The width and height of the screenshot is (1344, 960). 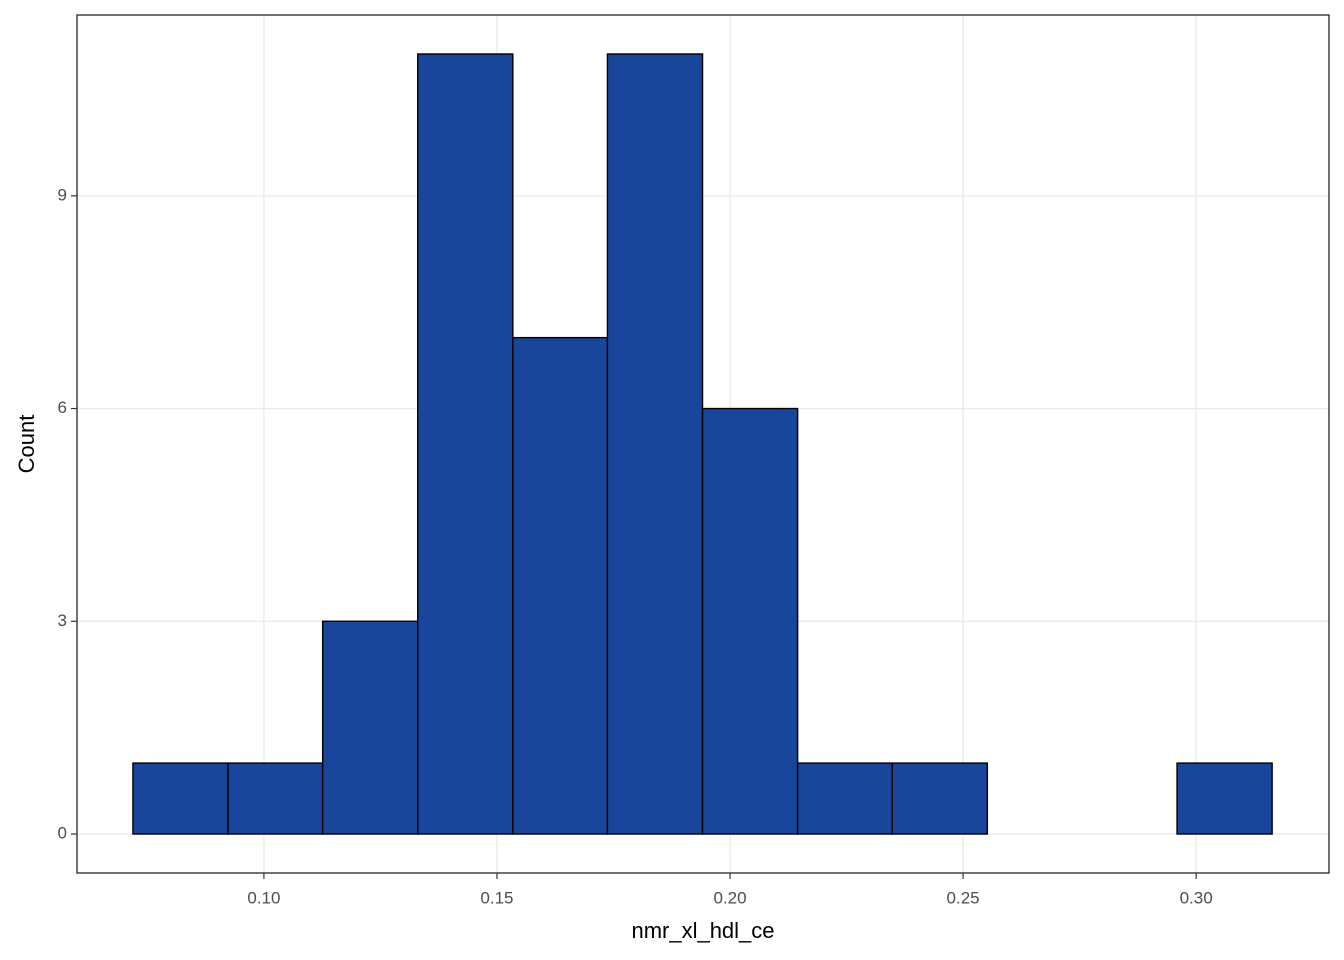 What do you see at coordinates (62, 407) in the screenshot?
I see `y-tick-label: 6` at bounding box center [62, 407].